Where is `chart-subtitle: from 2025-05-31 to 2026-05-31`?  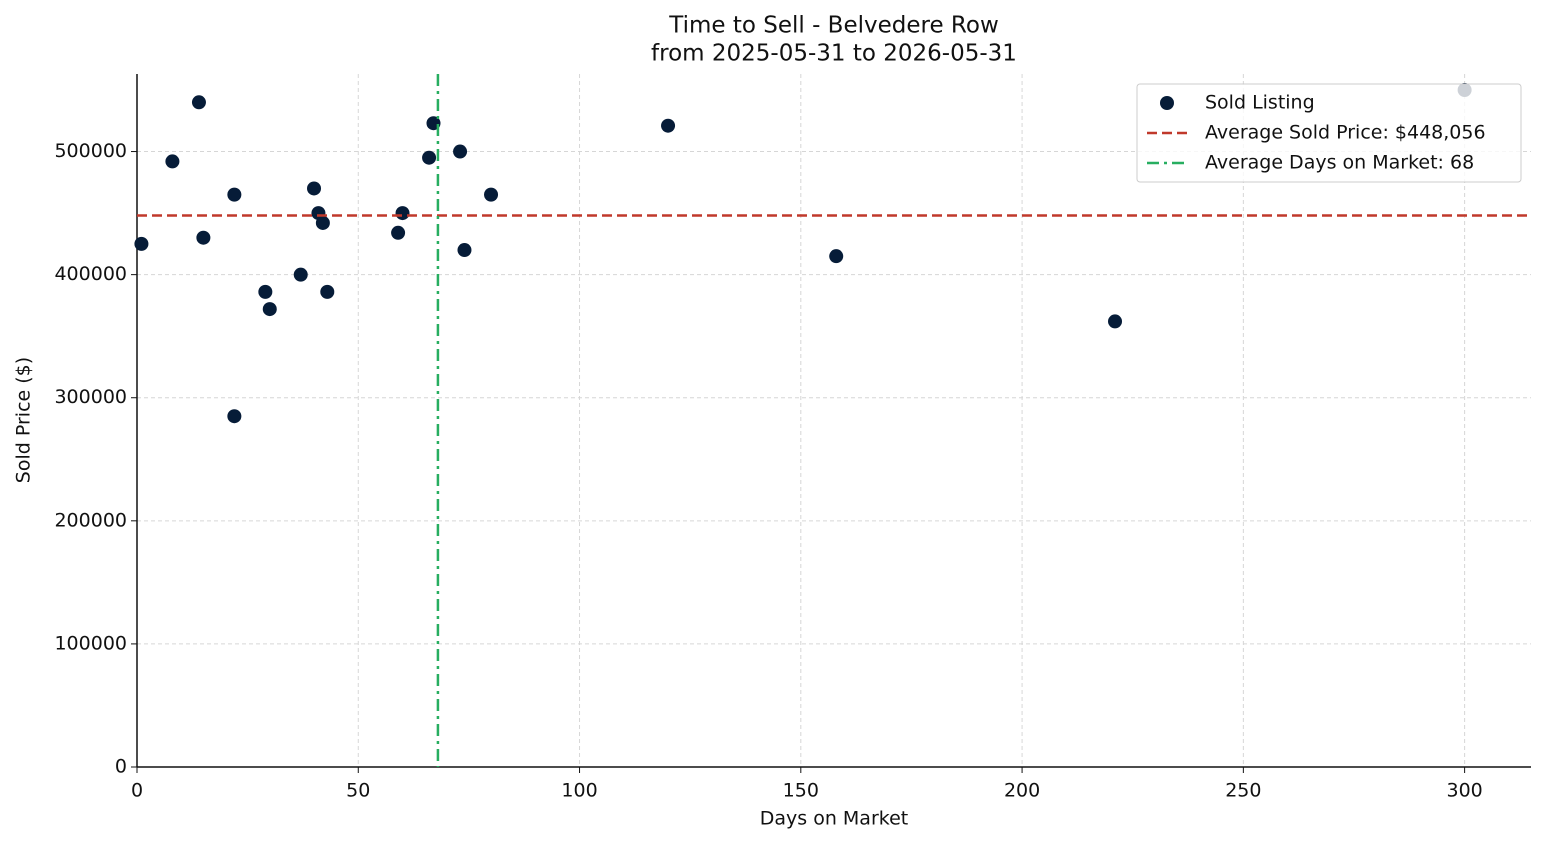 chart-subtitle: from 2025-05-31 to 2026-05-31 is located at coordinates (834, 54).